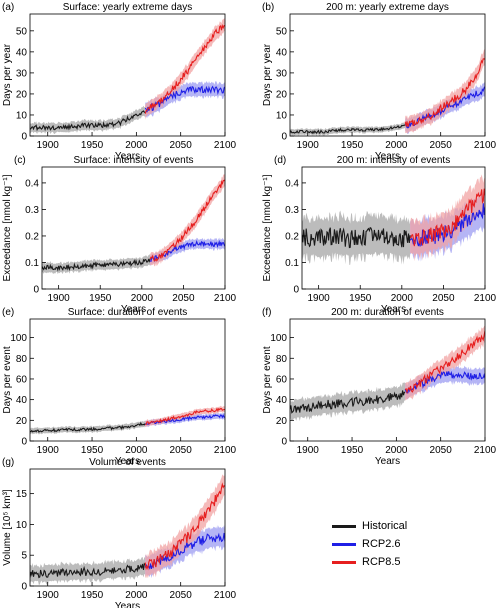 This screenshot has height=608, width=500. I want to click on x-tick-label-e: 1950, so click(92, 450).